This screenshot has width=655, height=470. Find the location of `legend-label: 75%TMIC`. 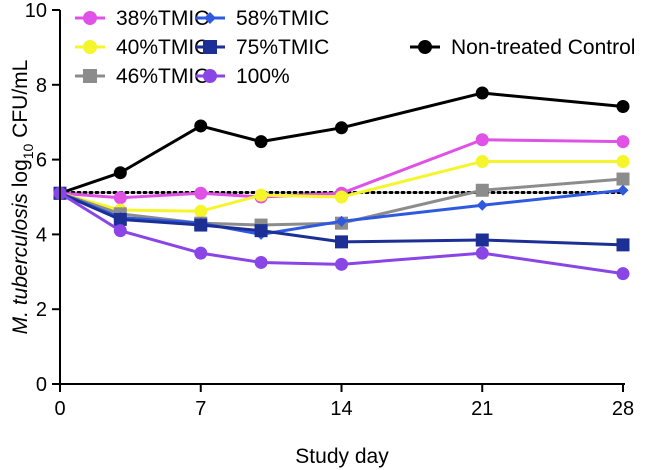

legend-label: 75%TMIC is located at coordinates (282, 47).